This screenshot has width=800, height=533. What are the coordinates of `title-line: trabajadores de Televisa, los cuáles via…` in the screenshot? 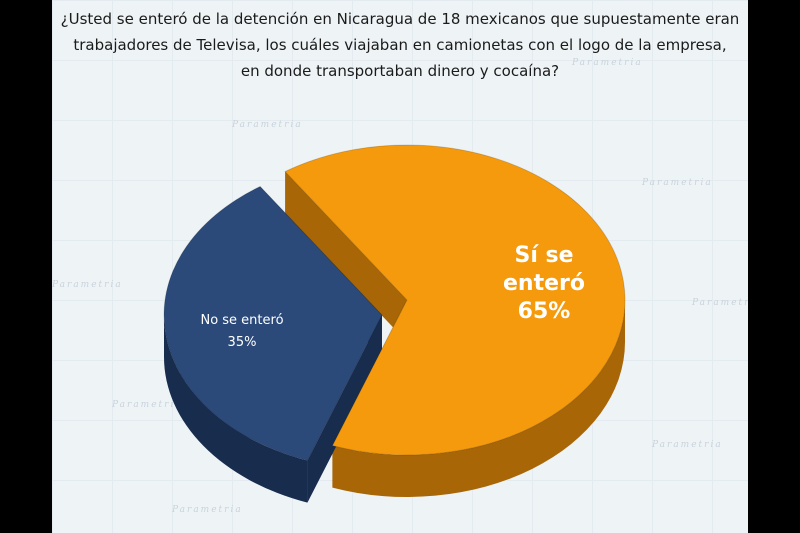 It's located at (400, 45).